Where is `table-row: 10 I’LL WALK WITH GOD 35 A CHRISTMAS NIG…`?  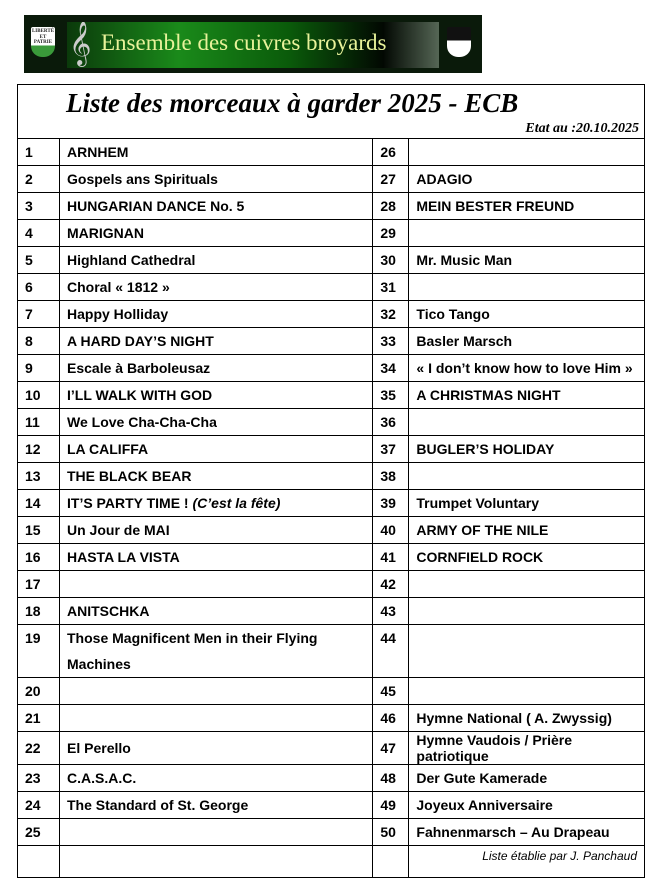
table-row: 10 I’LL WALK WITH GOD 35 A CHRISTMAS NIG… is located at coordinates (331, 395).